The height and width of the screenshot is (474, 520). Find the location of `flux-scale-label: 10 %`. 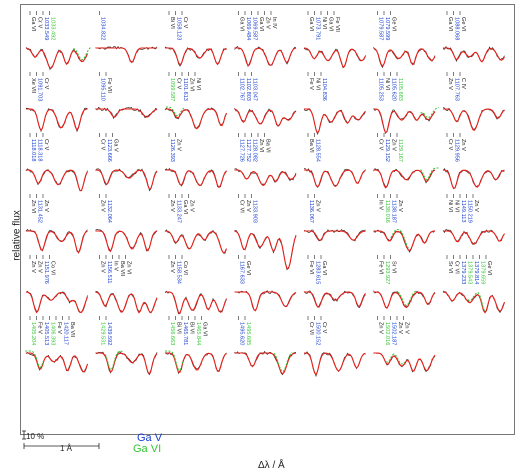

flux-scale-label: 10 % is located at coordinates (35, 436).